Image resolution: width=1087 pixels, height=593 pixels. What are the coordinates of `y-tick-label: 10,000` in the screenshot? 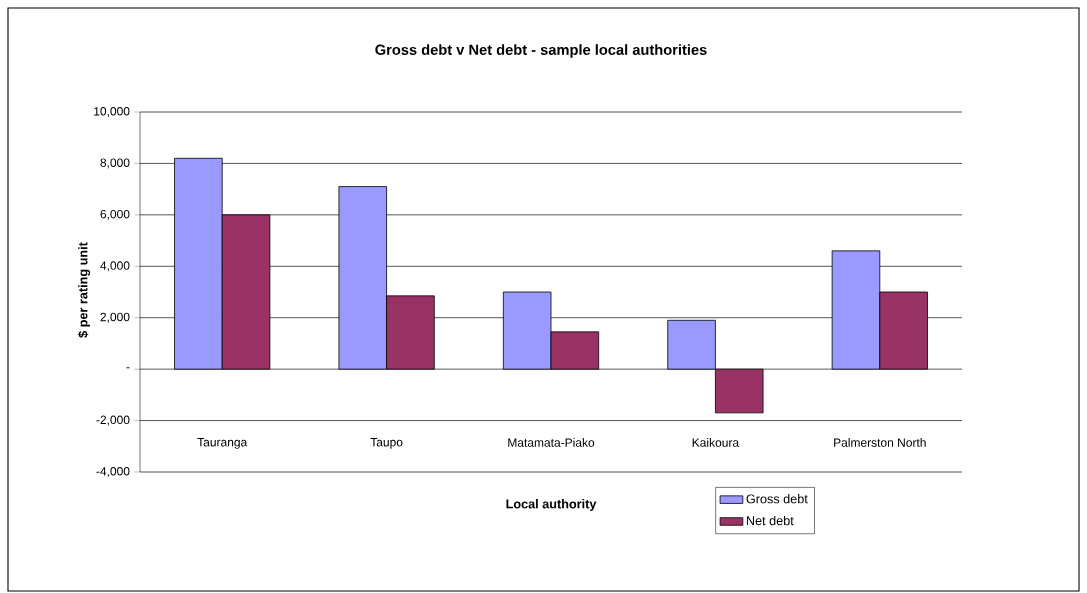 It's located at (112, 112).